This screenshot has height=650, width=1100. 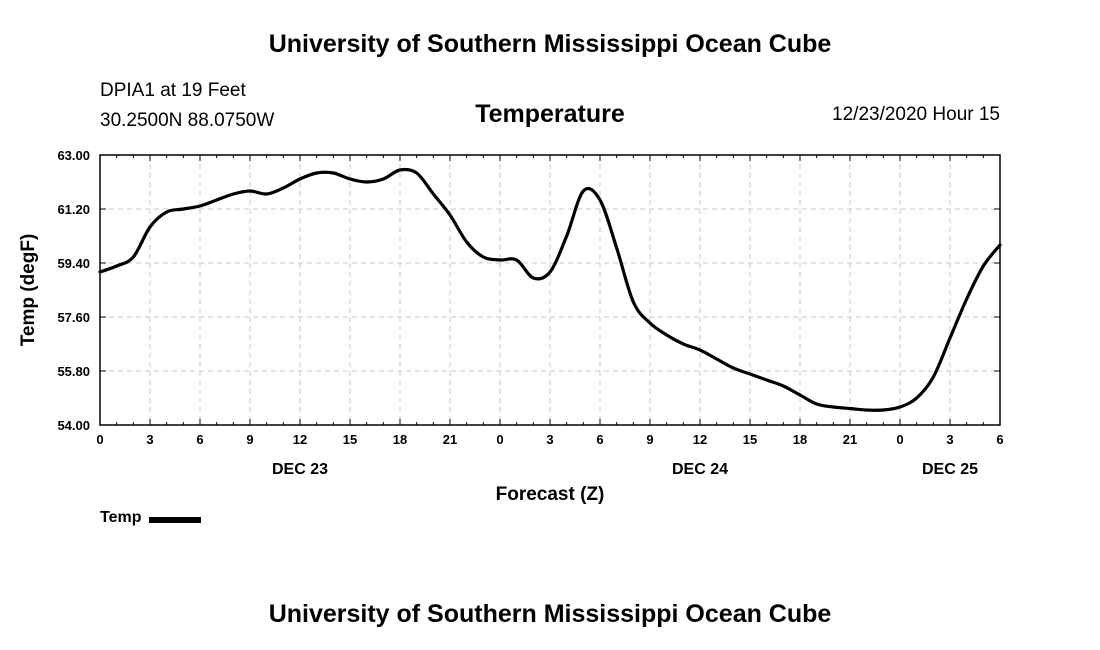 What do you see at coordinates (173, 90) in the screenshot?
I see `station-name: DPIA1 at 19 Feet` at bounding box center [173, 90].